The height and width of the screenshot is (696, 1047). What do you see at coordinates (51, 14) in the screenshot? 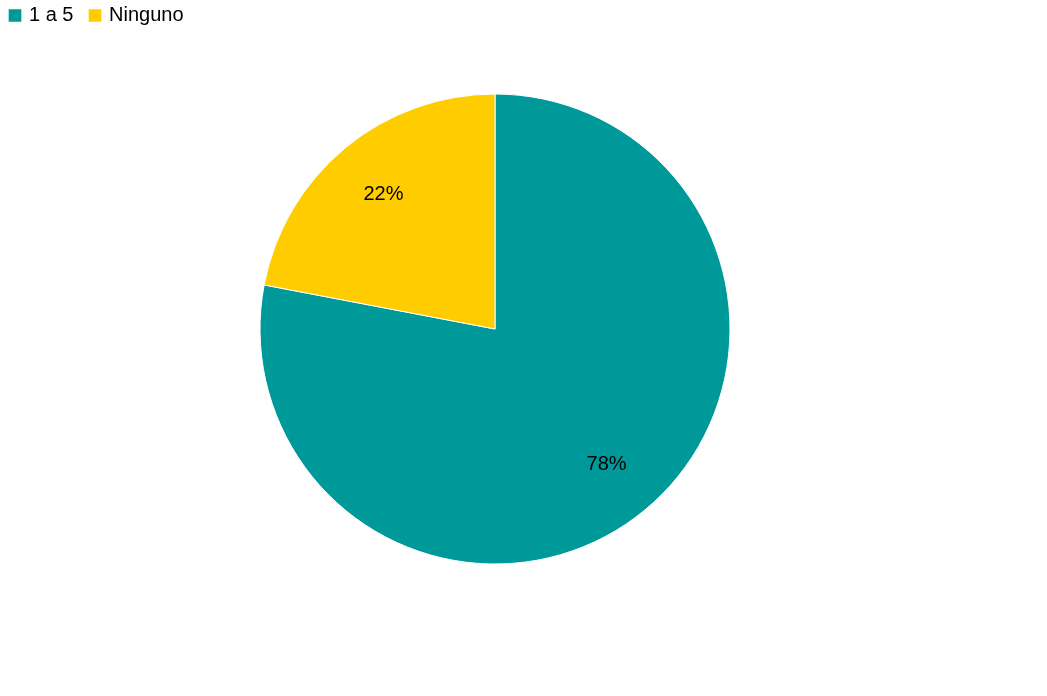
I see `legend-label: 1 a 5` at bounding box center [51, 14].